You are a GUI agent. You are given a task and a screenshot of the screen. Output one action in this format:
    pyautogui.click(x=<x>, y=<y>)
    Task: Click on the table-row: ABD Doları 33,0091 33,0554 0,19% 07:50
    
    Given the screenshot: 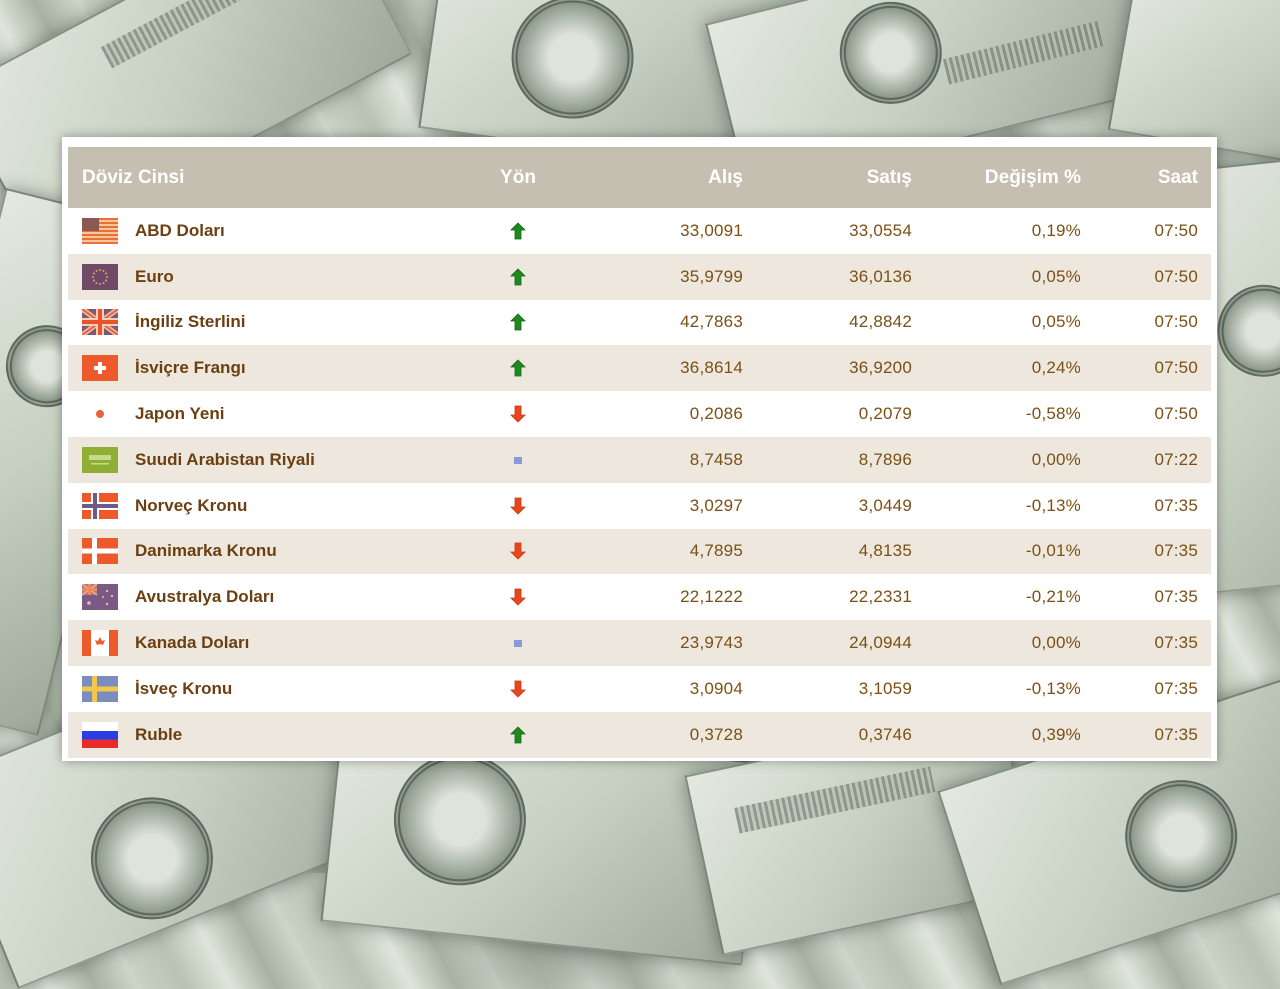 What is the action you would take?
    pyautogui.click(x=639, y=231)
    